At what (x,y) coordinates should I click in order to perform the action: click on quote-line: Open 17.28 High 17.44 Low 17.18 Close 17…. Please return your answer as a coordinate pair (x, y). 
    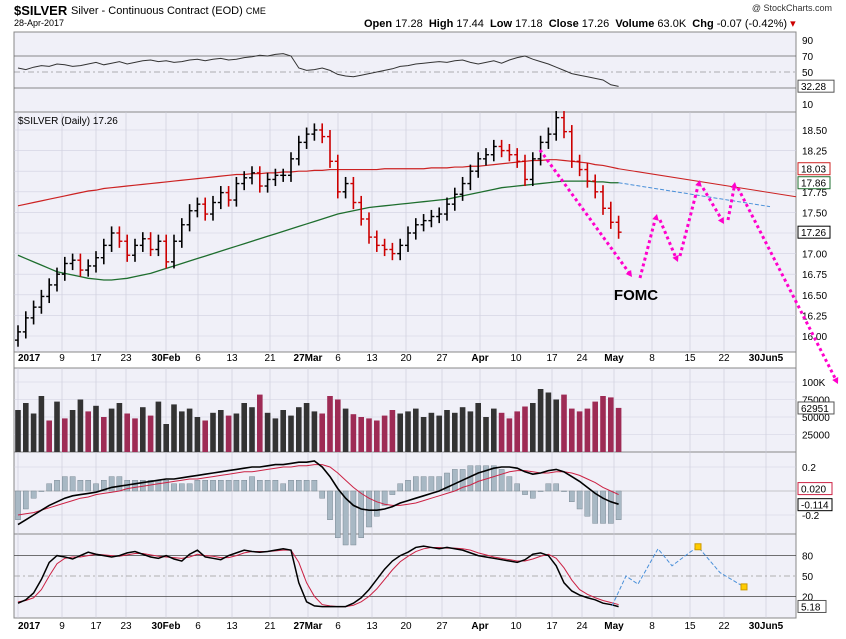
    Looking at the image, I should click on (580, 24).